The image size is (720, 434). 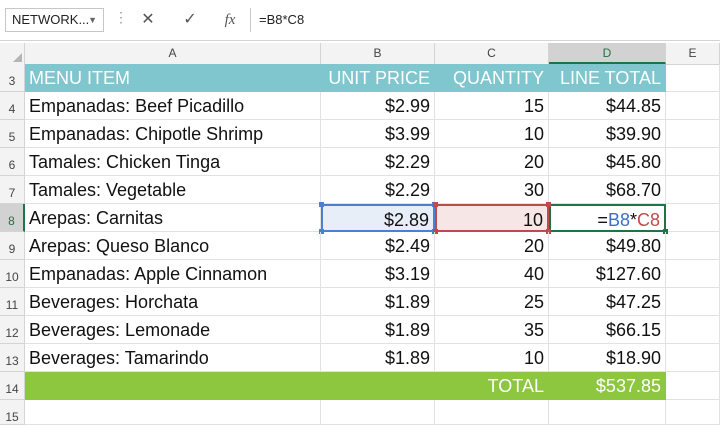 What do you see at coordinates (607, 162) in the screenshot?
I see `line-total-cell: $45.80` at bounding box center [607, 162].